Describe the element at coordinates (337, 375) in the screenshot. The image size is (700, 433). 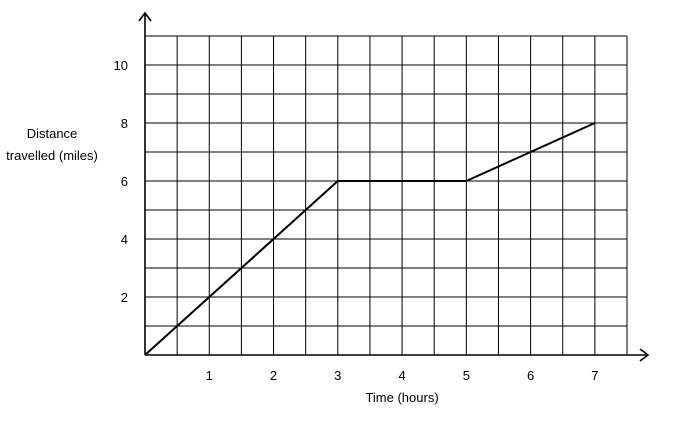
I see `x-tick-label: 3` at that location.